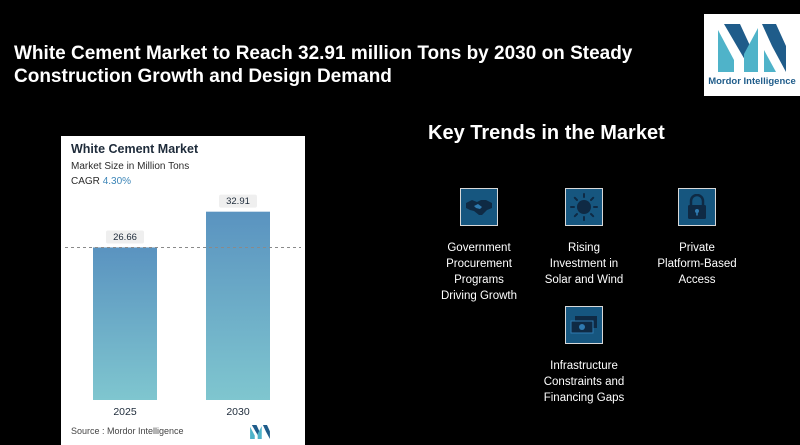 This screenshot has width=800, height=445. What do you see at coordinates (125, 323) in the screenshot?
I see `bar-2025` at bounding box center [125, 323].